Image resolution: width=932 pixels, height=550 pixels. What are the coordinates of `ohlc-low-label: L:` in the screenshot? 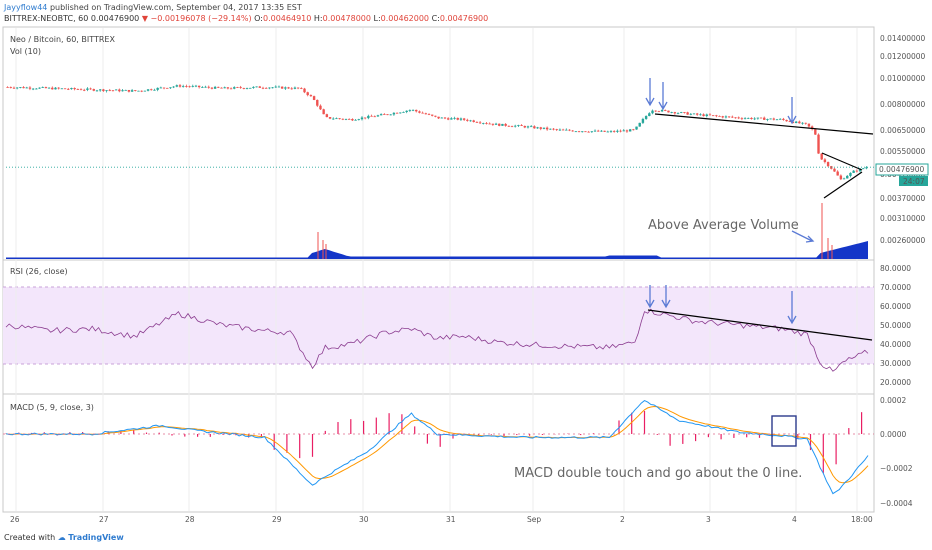 It's located at (377, 18).